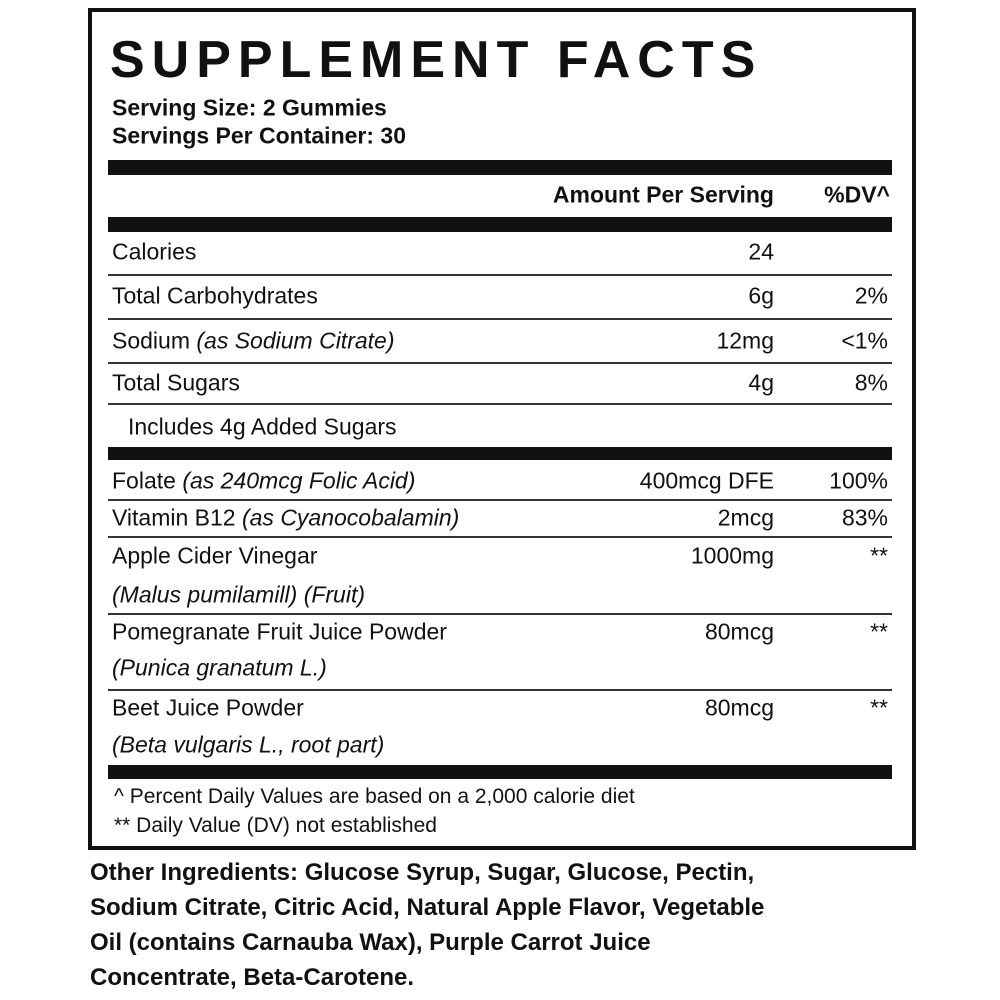  I want to click on row-label: Beet Juice Powder, so click(208, 708).